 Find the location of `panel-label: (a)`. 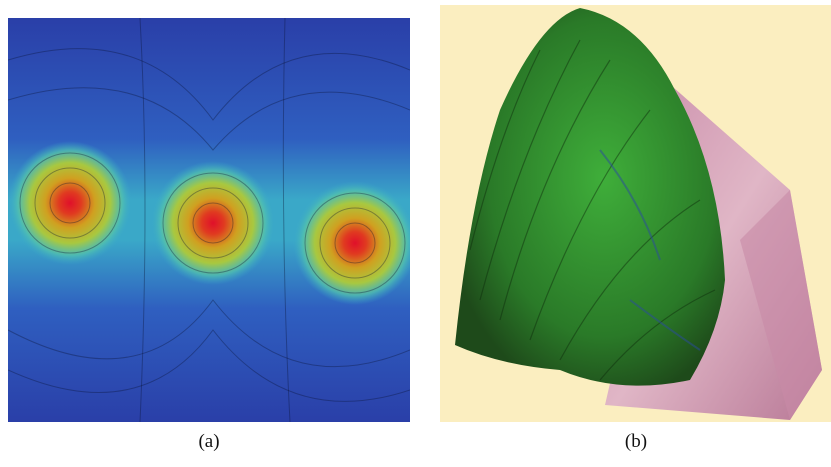

panel-label: (a) is located at coordinates (208, 441).